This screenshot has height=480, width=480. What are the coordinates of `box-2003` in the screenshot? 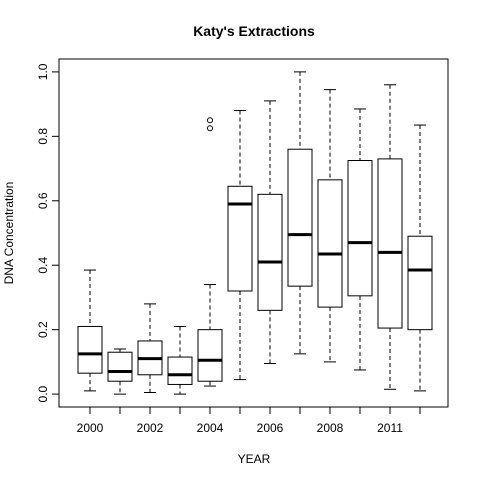 It's located at (180, 360).